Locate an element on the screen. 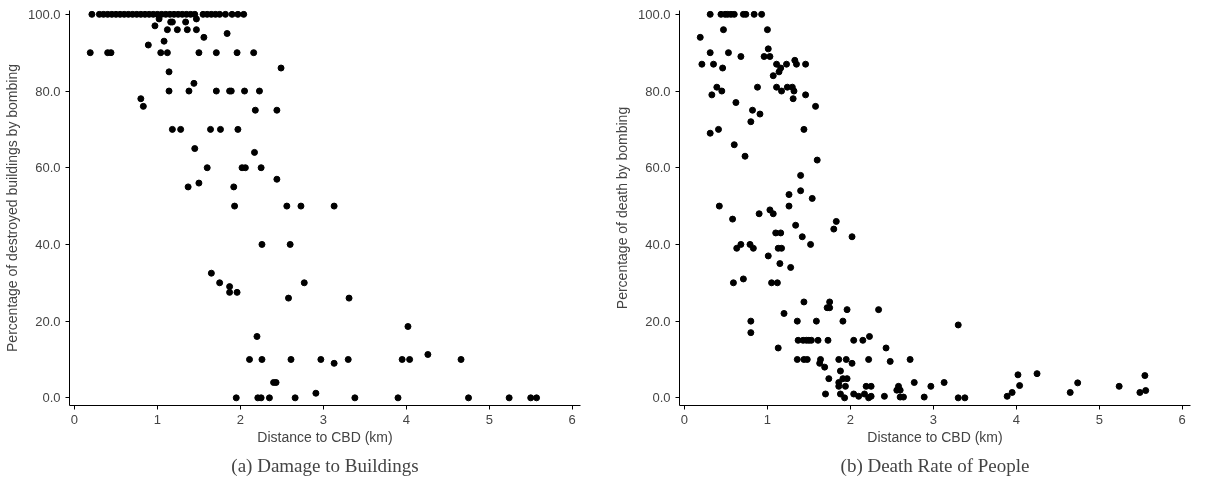  text: (b) Death Rate of People is located at coordinates (935, 465).